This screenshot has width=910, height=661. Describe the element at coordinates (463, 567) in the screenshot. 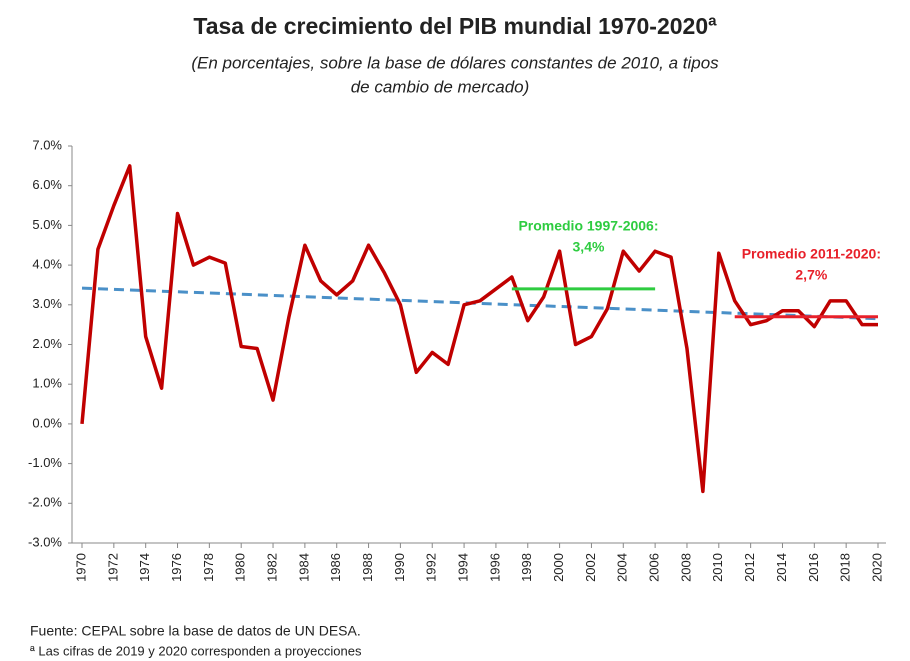

I see `x-tick-label: 1994` at that location.